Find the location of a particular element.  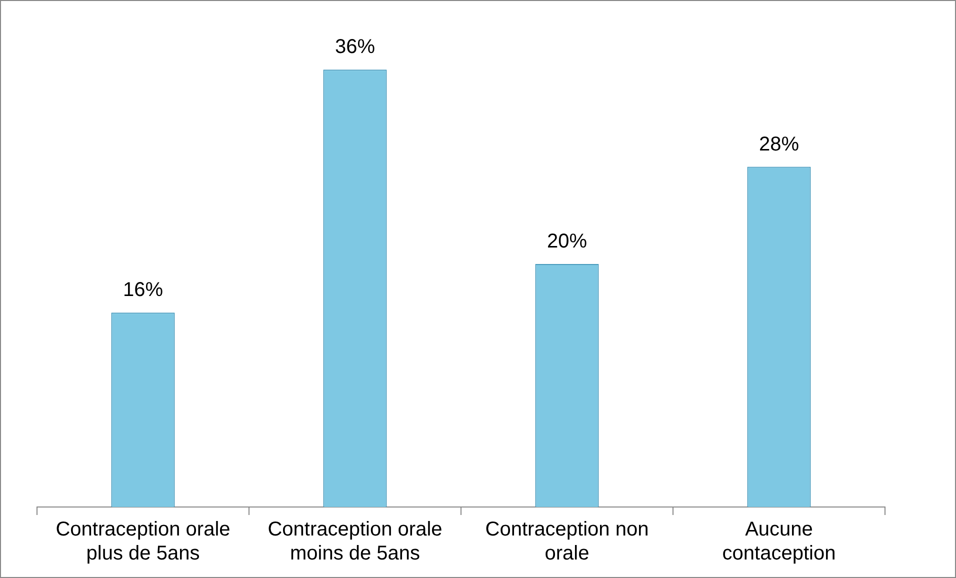

x-tick-label: Contraception orale moins de 5ans is located at coordinates (355, 541).